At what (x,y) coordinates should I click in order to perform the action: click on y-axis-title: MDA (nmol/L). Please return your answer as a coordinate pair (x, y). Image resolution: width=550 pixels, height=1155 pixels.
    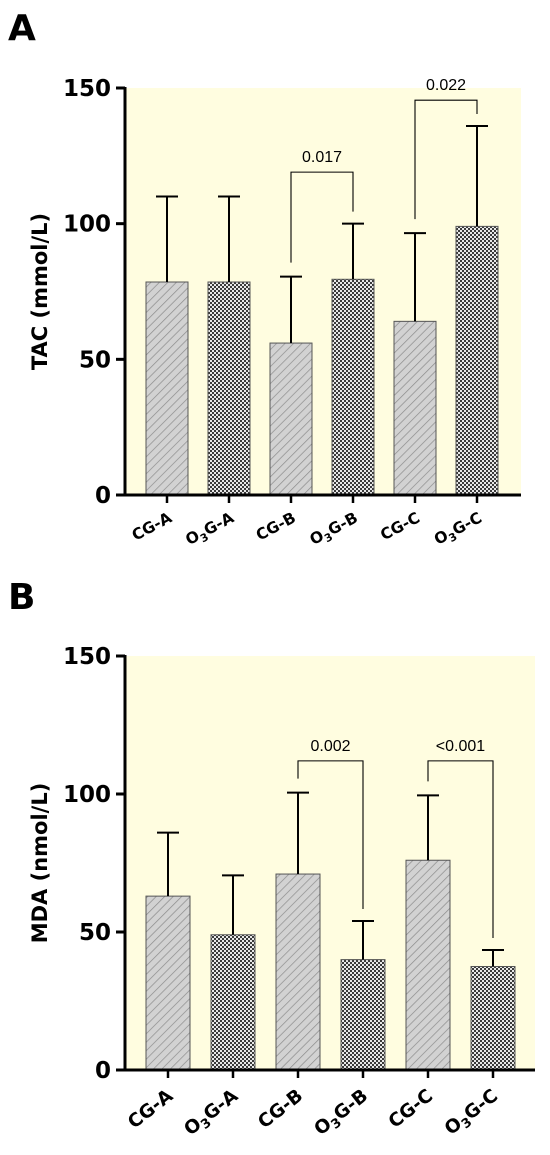
    Looking at the image, I should click on (40, 863).